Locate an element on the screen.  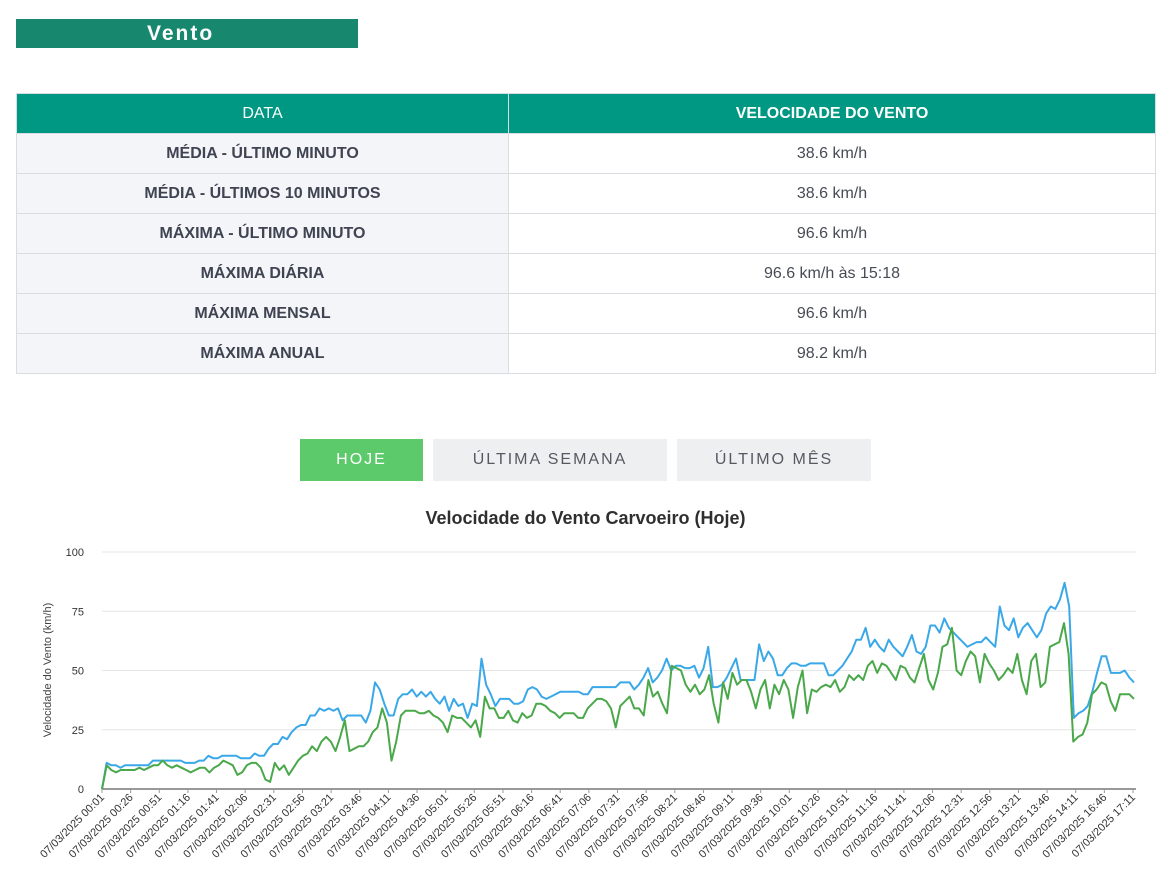
table-row: MÁXIMA DIÁRIA 96.6 km/h às 15:18 is located at coordinates (586, 273).